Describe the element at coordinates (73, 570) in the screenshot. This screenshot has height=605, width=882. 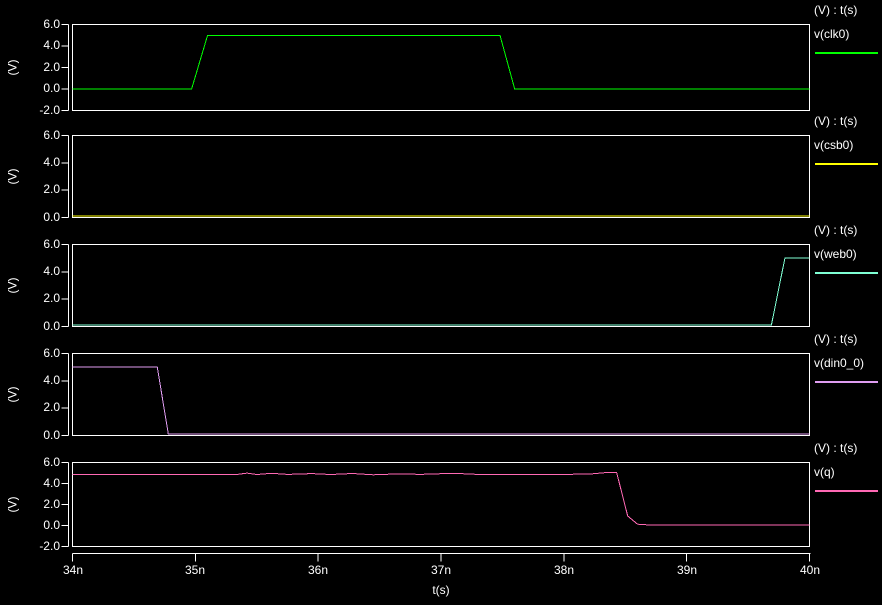
I see `x-tick-label: 34n` at that location.